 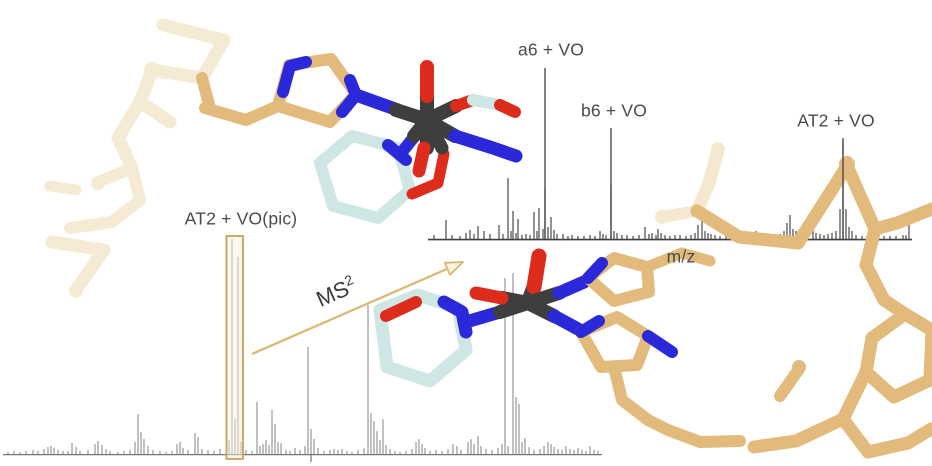 What do you see at coordinates (241, 218) in the screenshot?
I see `precursor-peak-label: AT2 + VO(pic)` at bounding box center [241, 218].